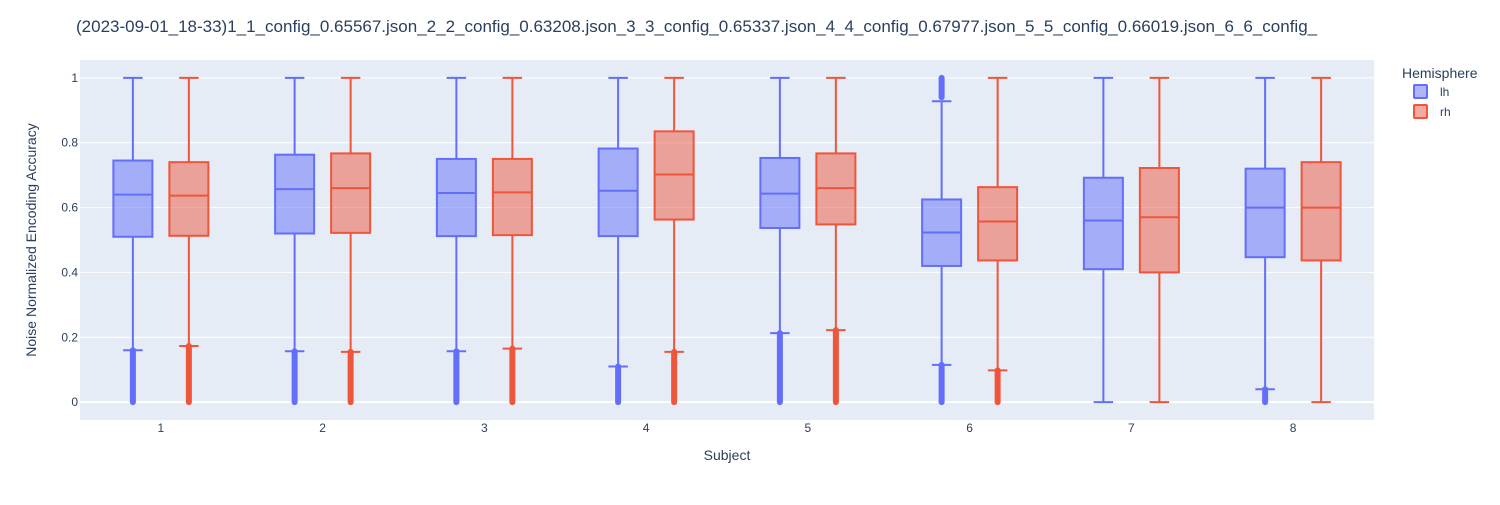 Image resolution: width=1500 pixels, height=505 pixels. I want to click on y-tick-label: 0, so click(74, 402).